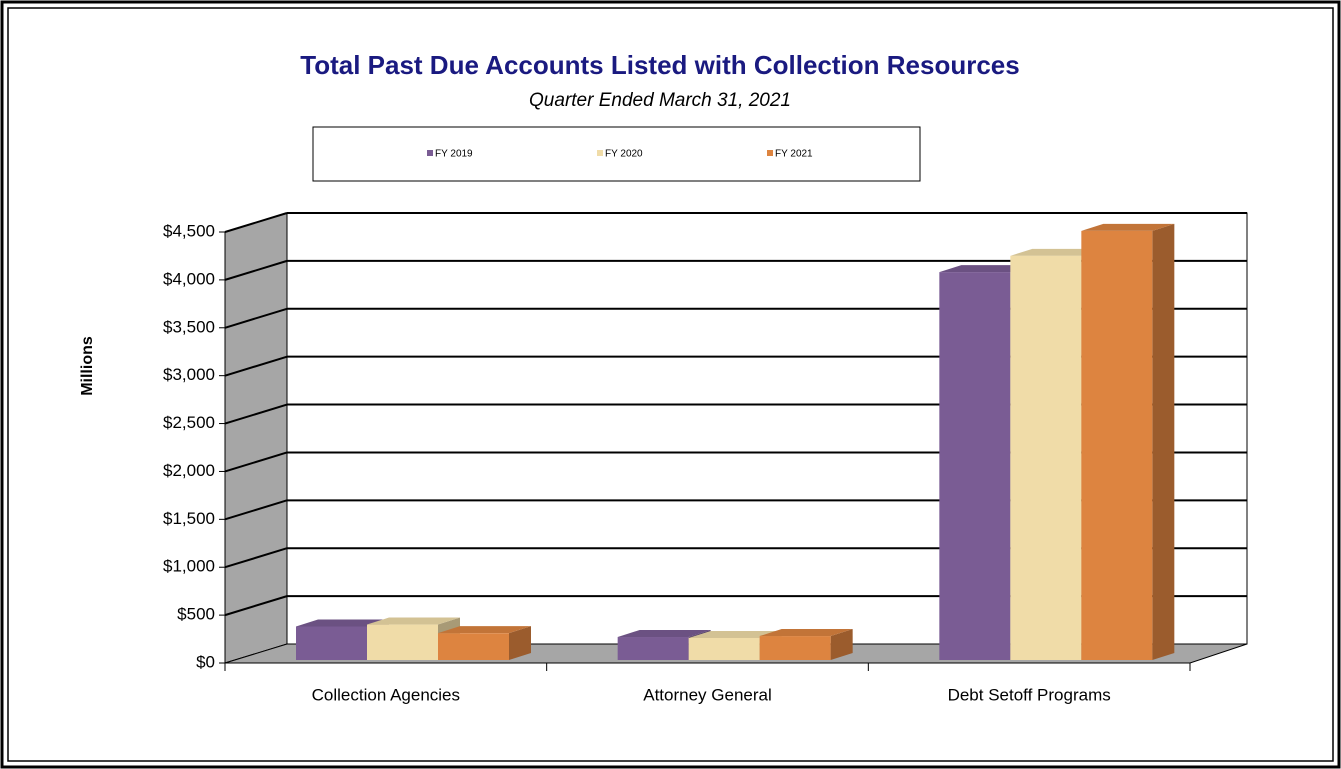 This screenshot has height=769, width=1341. What do you see at coordinates (205, 661) in the screenshot?
I see `y-tick-label: $0` at bounding box center [205, 661].